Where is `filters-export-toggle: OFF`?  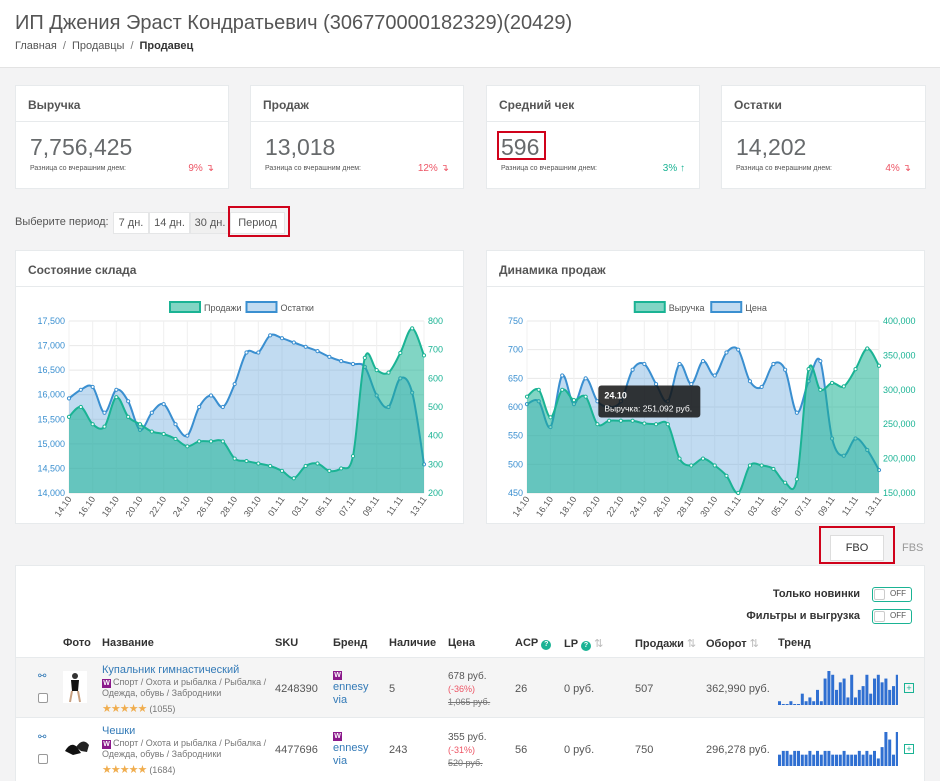
filters-export-toggle: OFF is located at coordinates (892, 616).